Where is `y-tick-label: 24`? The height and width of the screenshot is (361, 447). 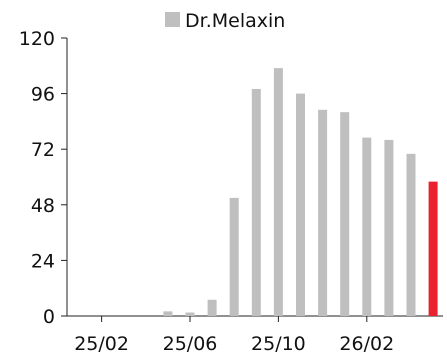
y-tick-label: 24 is located at coordinates (43, 261).